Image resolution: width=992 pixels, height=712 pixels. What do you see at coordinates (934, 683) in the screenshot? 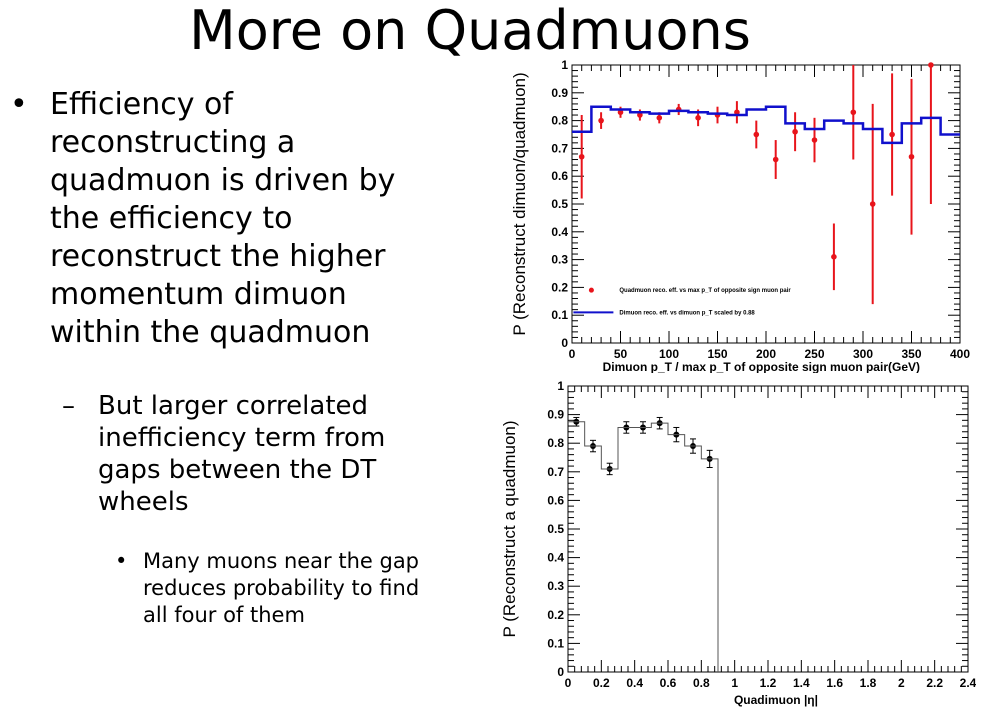
I see `x-tick-label: 2.2` at bounding box center [934, 683].